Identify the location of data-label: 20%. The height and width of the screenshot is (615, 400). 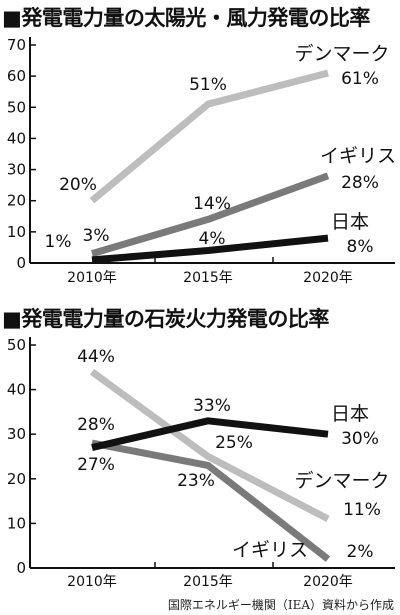
(78, 185).